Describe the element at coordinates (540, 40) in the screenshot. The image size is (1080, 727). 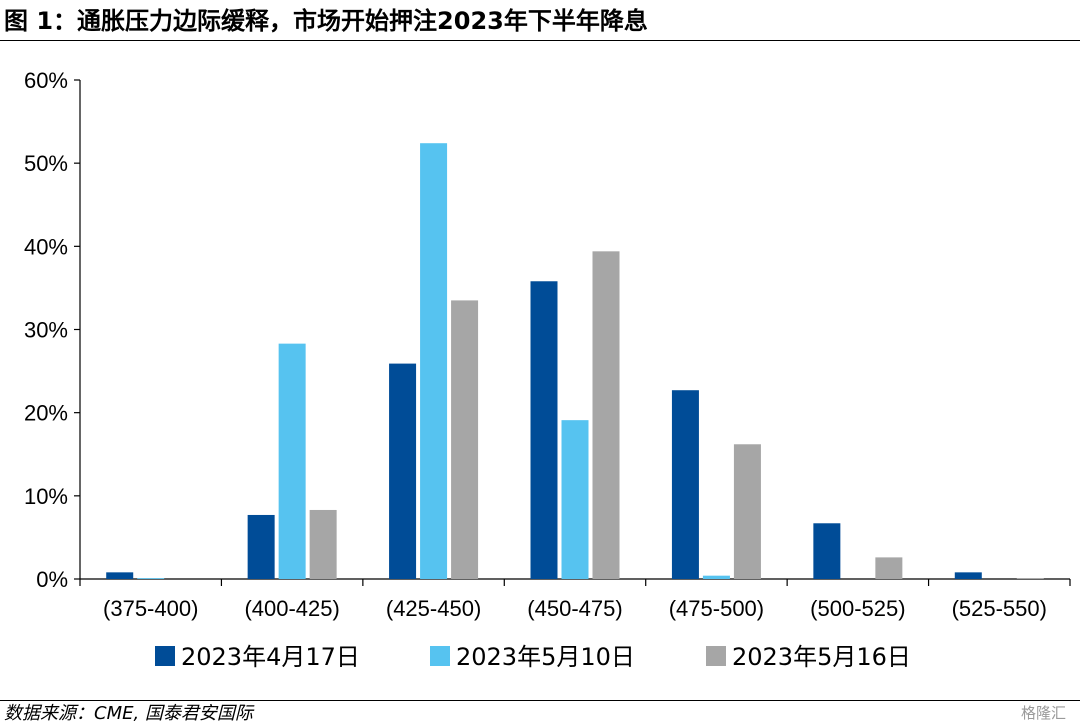
I see `title-divider` at that location.